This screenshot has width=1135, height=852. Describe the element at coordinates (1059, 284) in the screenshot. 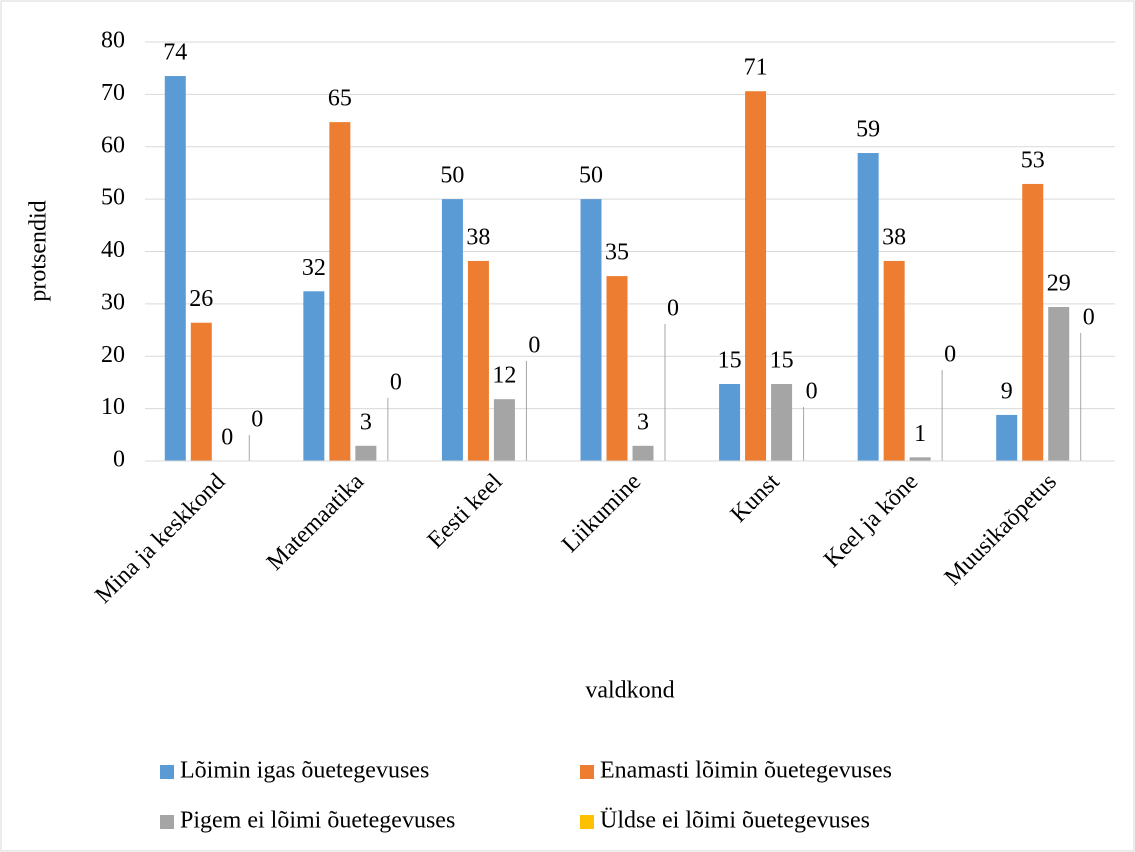

I see `value-label: 29` at that location.